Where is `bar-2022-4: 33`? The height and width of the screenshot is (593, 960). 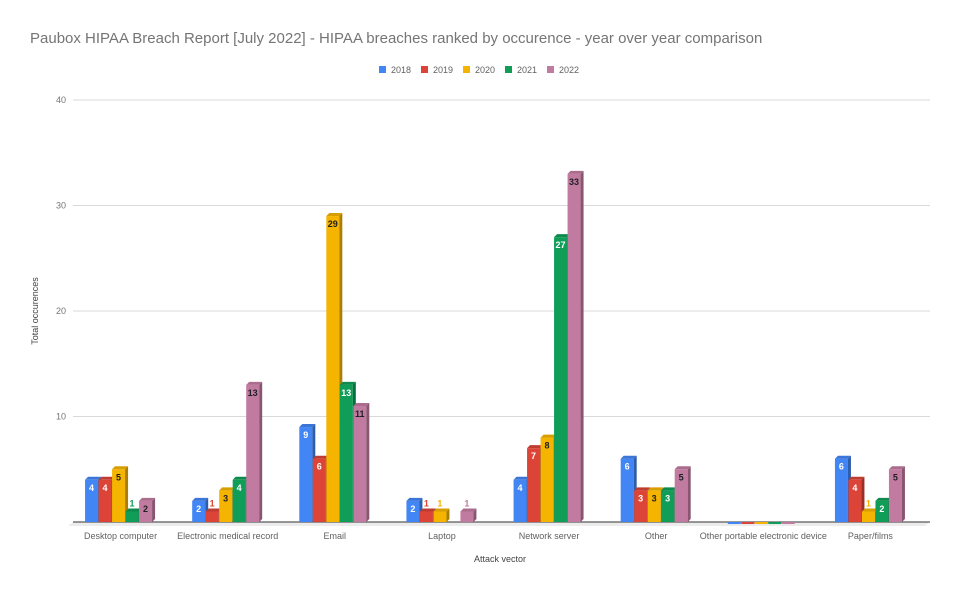
bar-2022-4: 33 is located at coordinates (575, 346).